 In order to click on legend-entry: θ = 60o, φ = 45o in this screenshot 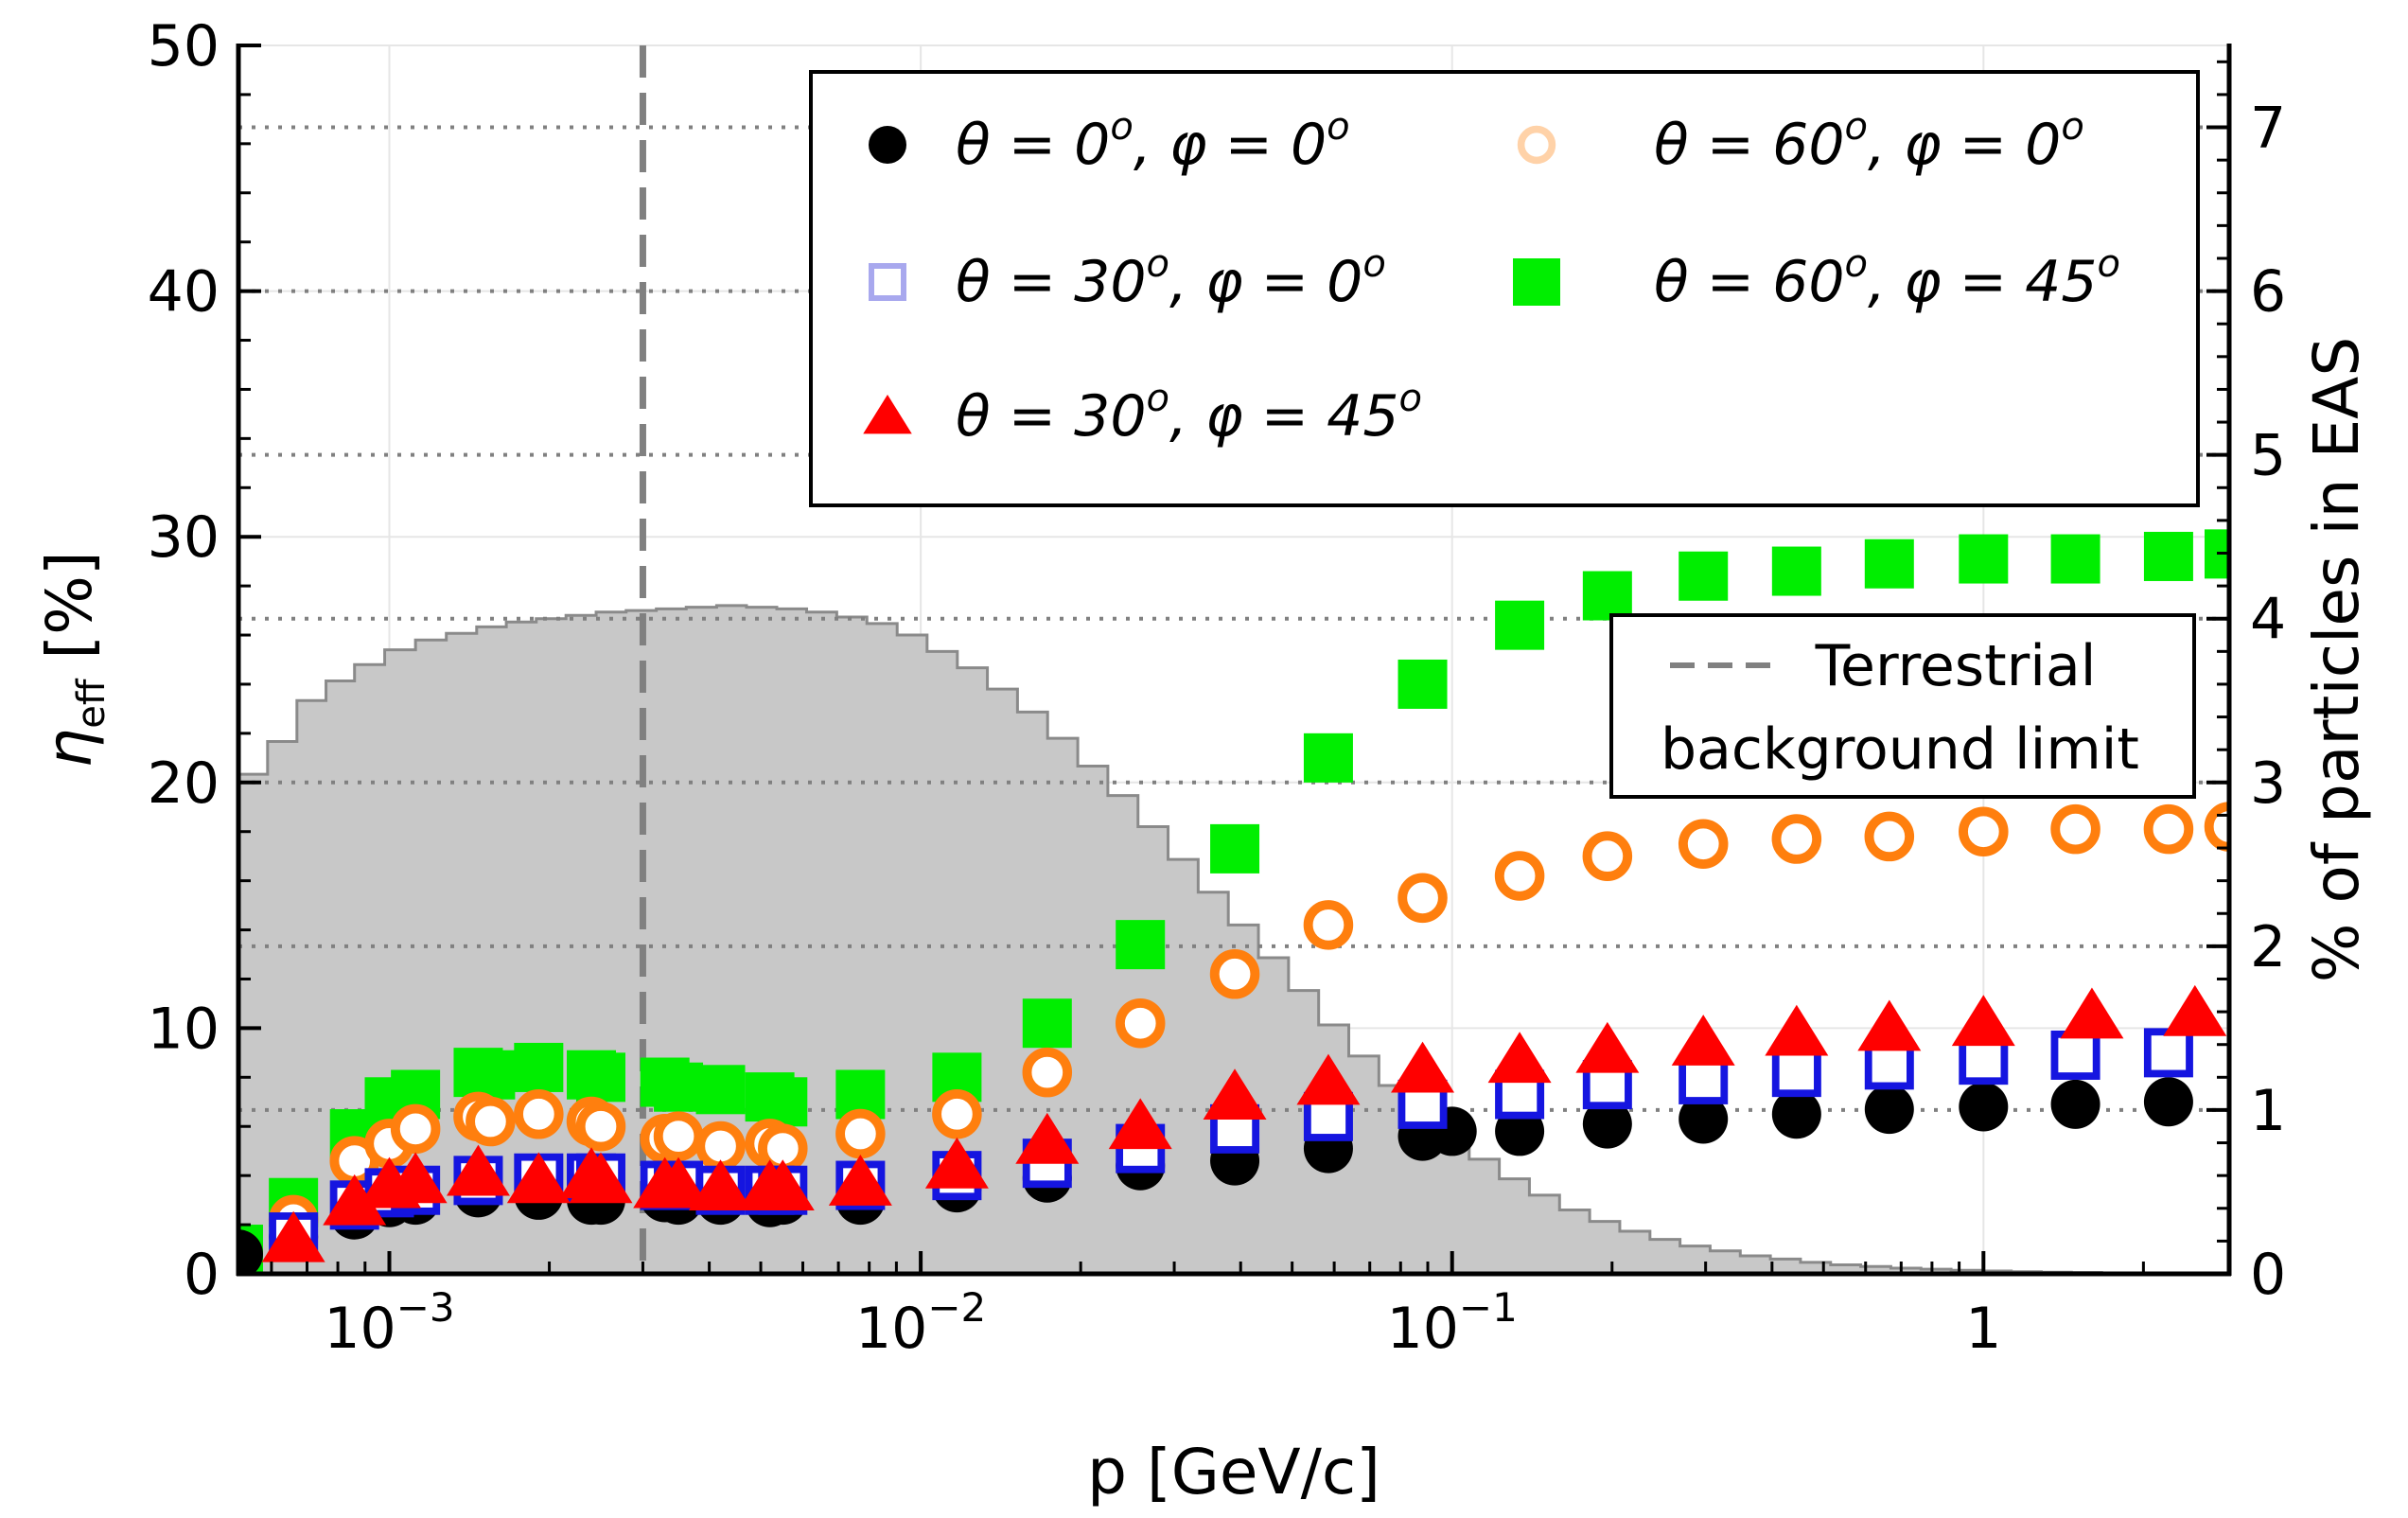, I will do `click(1816, 278)`.